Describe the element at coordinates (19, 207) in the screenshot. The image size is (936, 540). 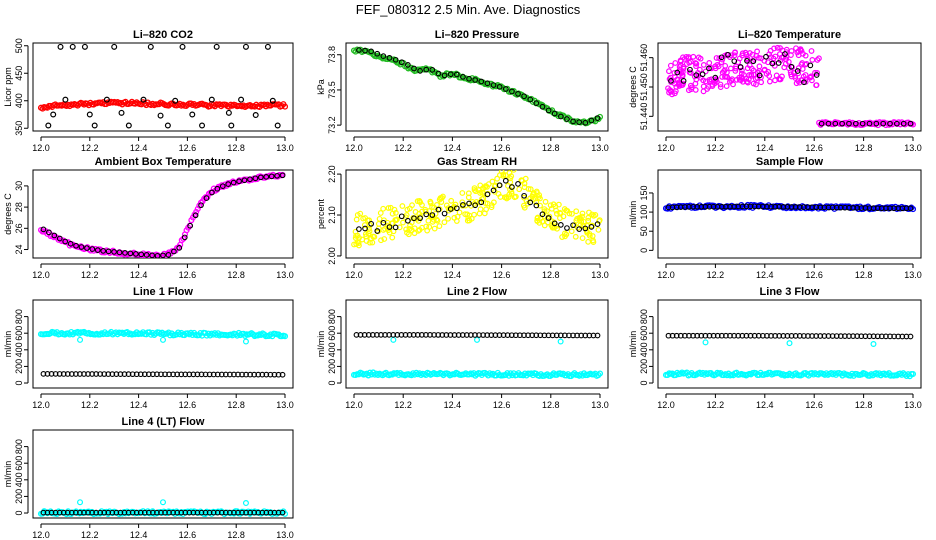
I see `y-tick-label: 28` at that location.